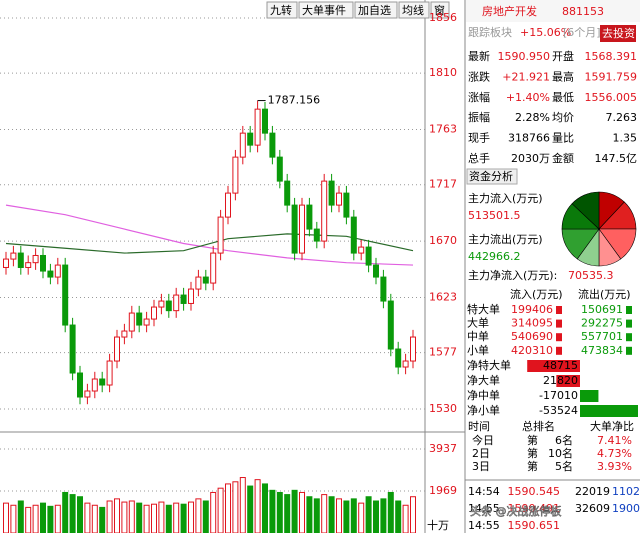  I want to click on volume-tick-label: 1969, so click(443, 490).